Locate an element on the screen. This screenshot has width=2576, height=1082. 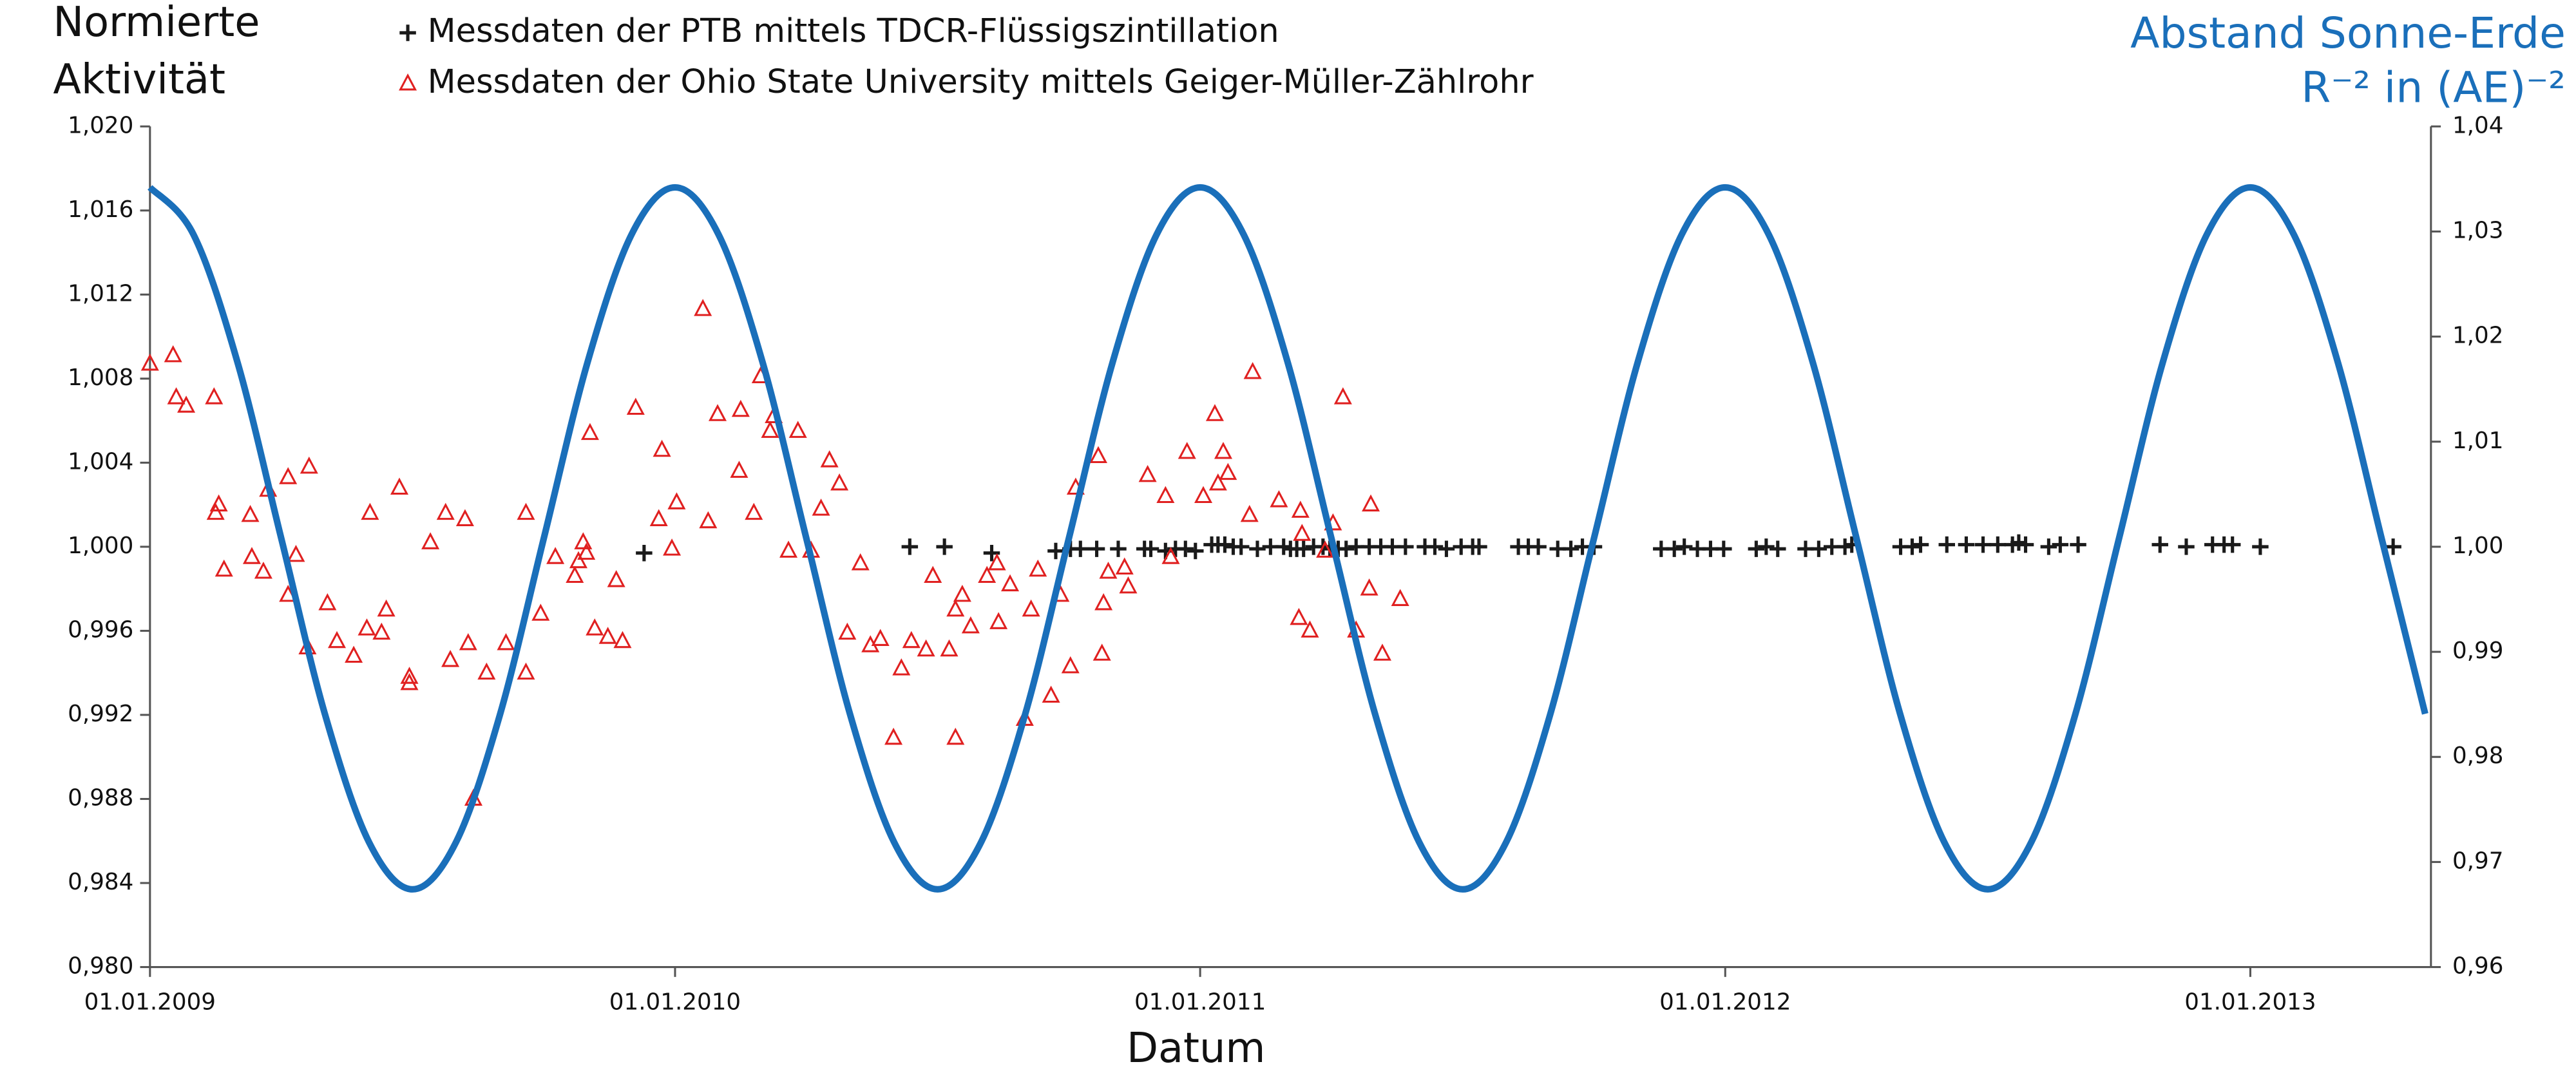
y2-tick-label: 0,96 is located at coordinates (2477, 967).